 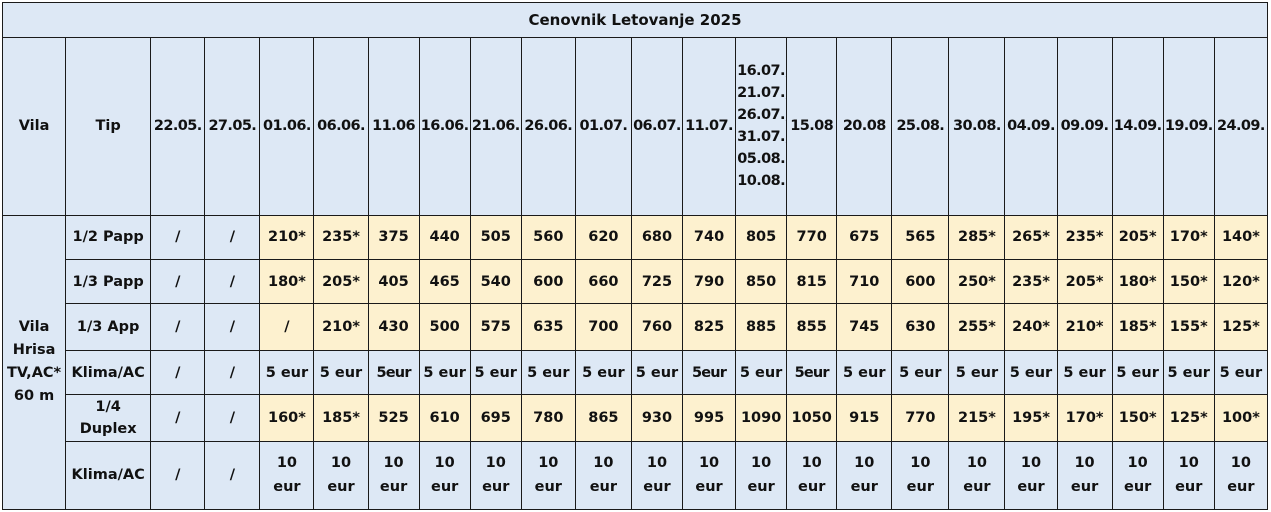 What do you see at coordinates (548, 418) in the screenshot?
I see `price-cell: 780` at bounding box center [548, 418].